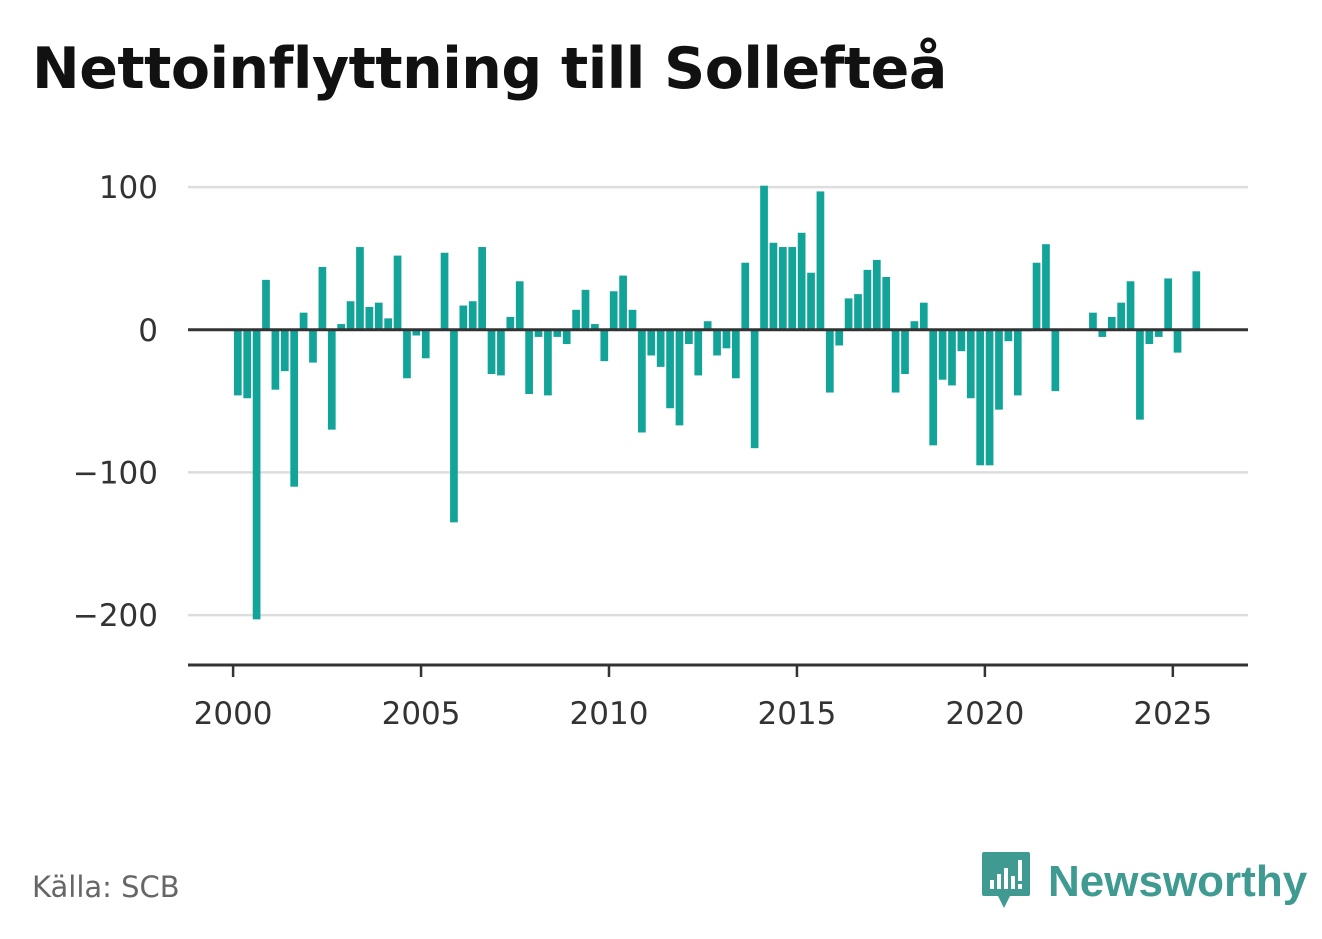 The width and height of the screenshot is (1322, 939). What do you see at coordinates (1006, 882) in the screenshot?
I see `newsworthy-logo-icon` at bounding box center [1006, 882].